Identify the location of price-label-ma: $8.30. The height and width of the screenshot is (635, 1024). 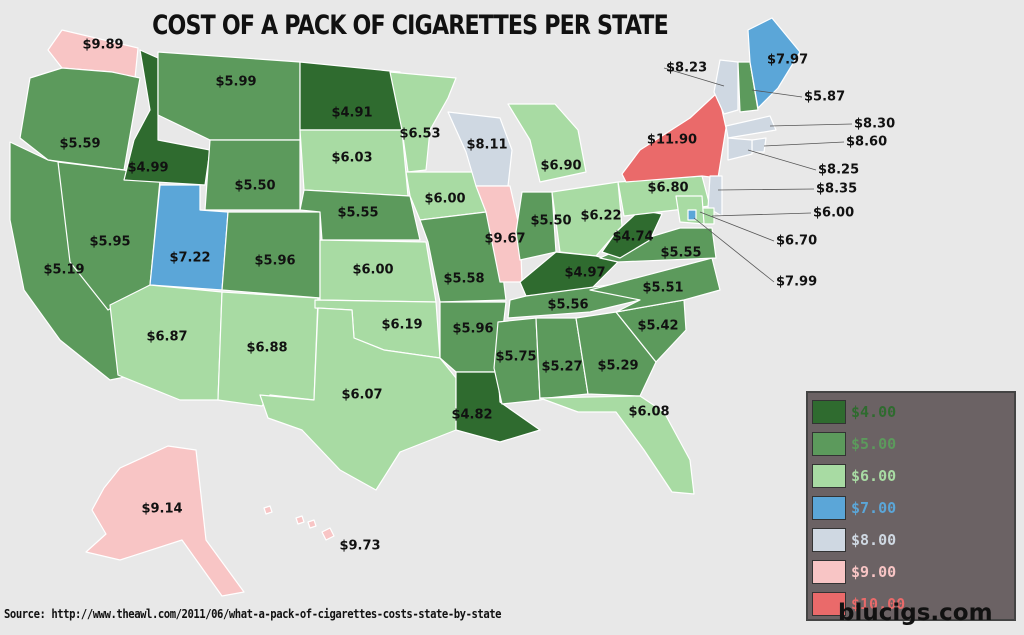
(874, 124).